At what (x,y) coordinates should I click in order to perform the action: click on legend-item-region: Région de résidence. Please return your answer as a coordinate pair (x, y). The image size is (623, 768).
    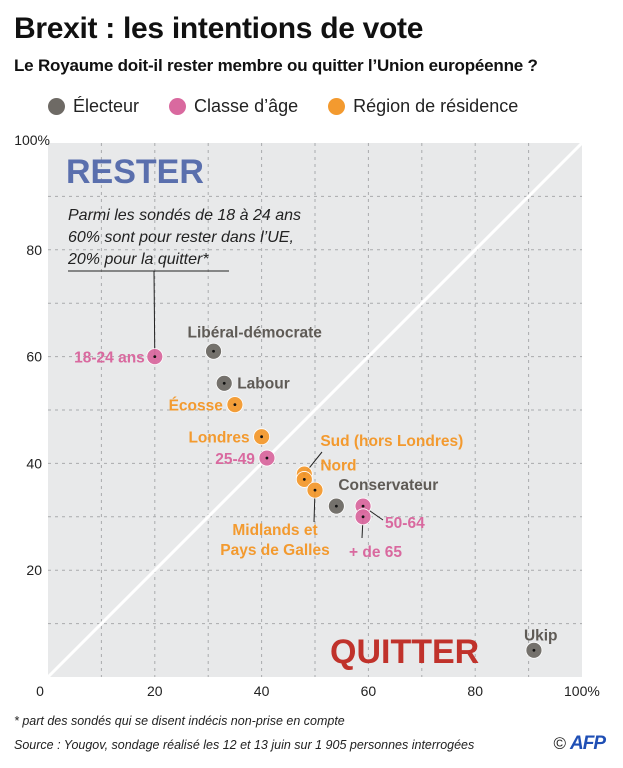
    Looking at the image, I should click on (423, 106).